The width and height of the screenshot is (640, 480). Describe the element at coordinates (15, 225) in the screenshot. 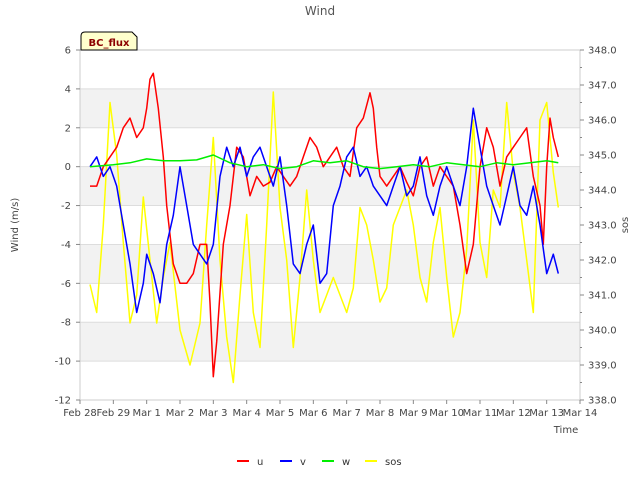

I see `left-axis-label: Wind (m/s)` at that location.